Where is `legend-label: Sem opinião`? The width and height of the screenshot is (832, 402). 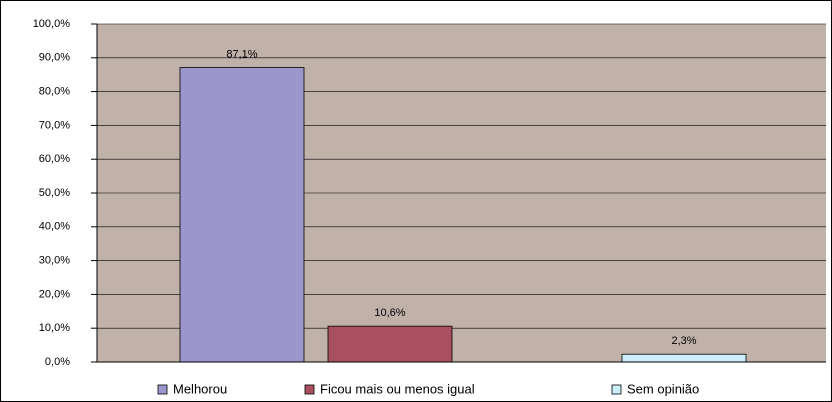
legend-label: Sem opinião is located at coordinates (663, 388).